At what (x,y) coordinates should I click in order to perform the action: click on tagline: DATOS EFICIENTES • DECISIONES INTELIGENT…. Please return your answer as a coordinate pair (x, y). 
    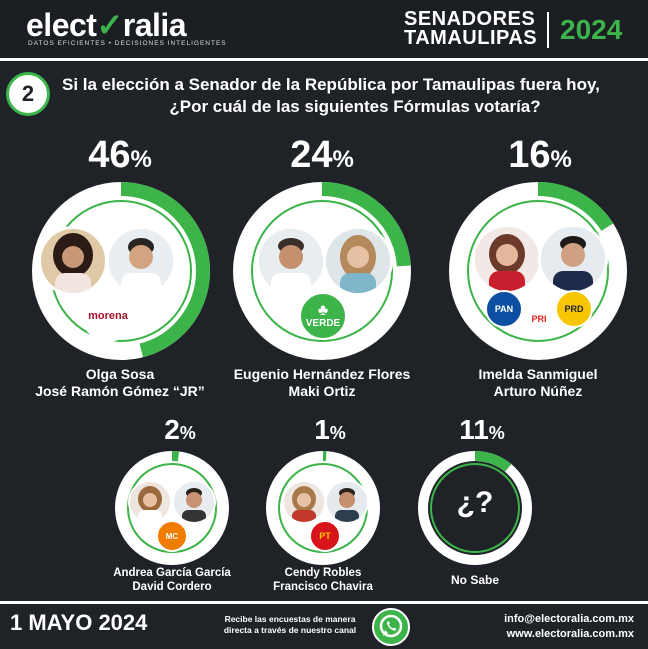
    Looking at the image, I should click on (127, 43).